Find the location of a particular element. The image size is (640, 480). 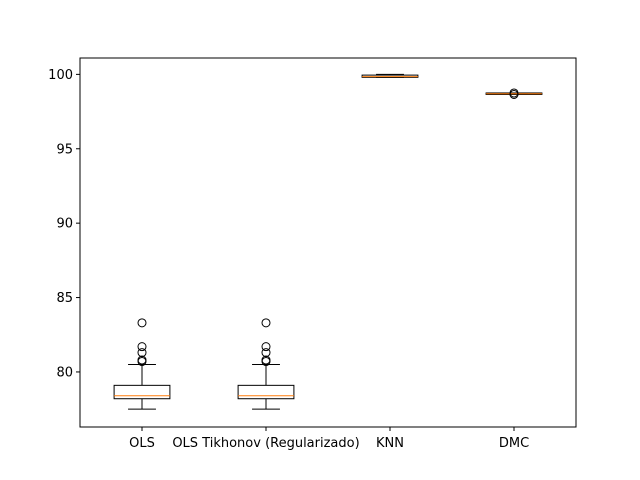

y-tick-label: 85 is located at coordinates (64, 298).